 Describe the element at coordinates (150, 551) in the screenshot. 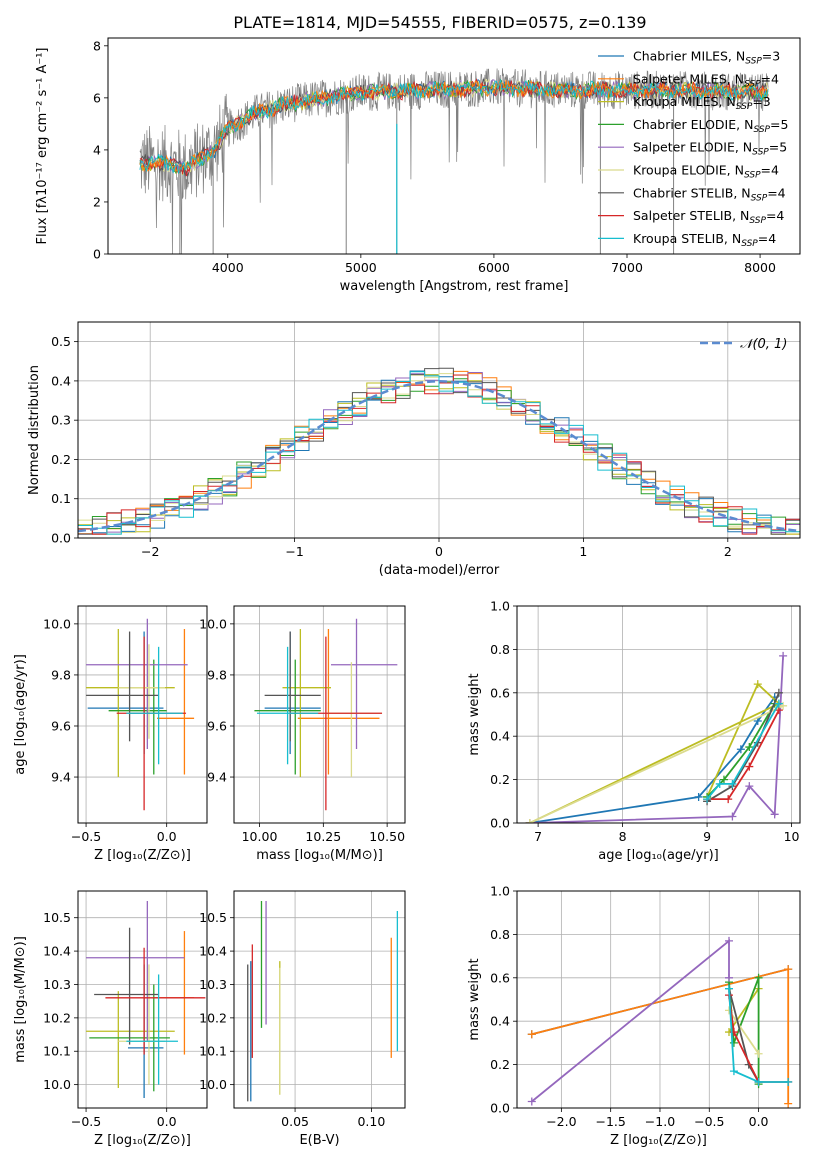

I see `residuals-xtick-label: −2` at that location.